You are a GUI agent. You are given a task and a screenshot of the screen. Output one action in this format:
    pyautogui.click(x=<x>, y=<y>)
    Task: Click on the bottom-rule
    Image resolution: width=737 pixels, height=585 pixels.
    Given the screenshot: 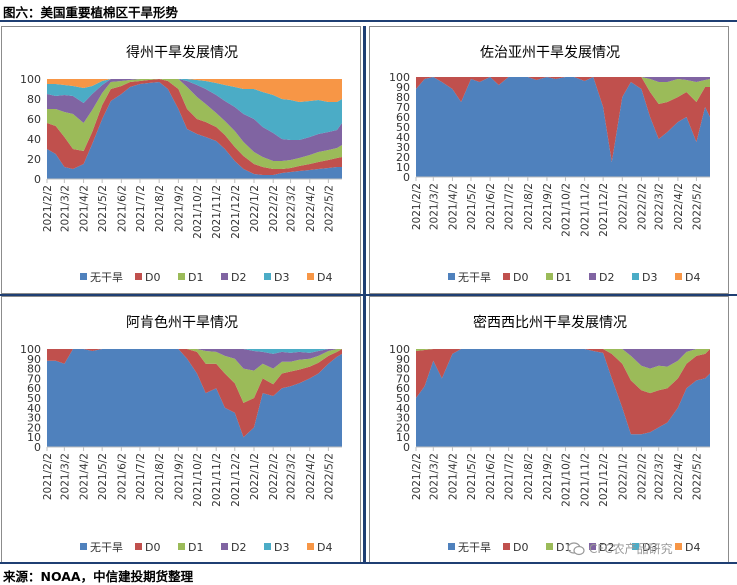 What is the action you would take?
    pyautogui.click(x=368, y=563)
    